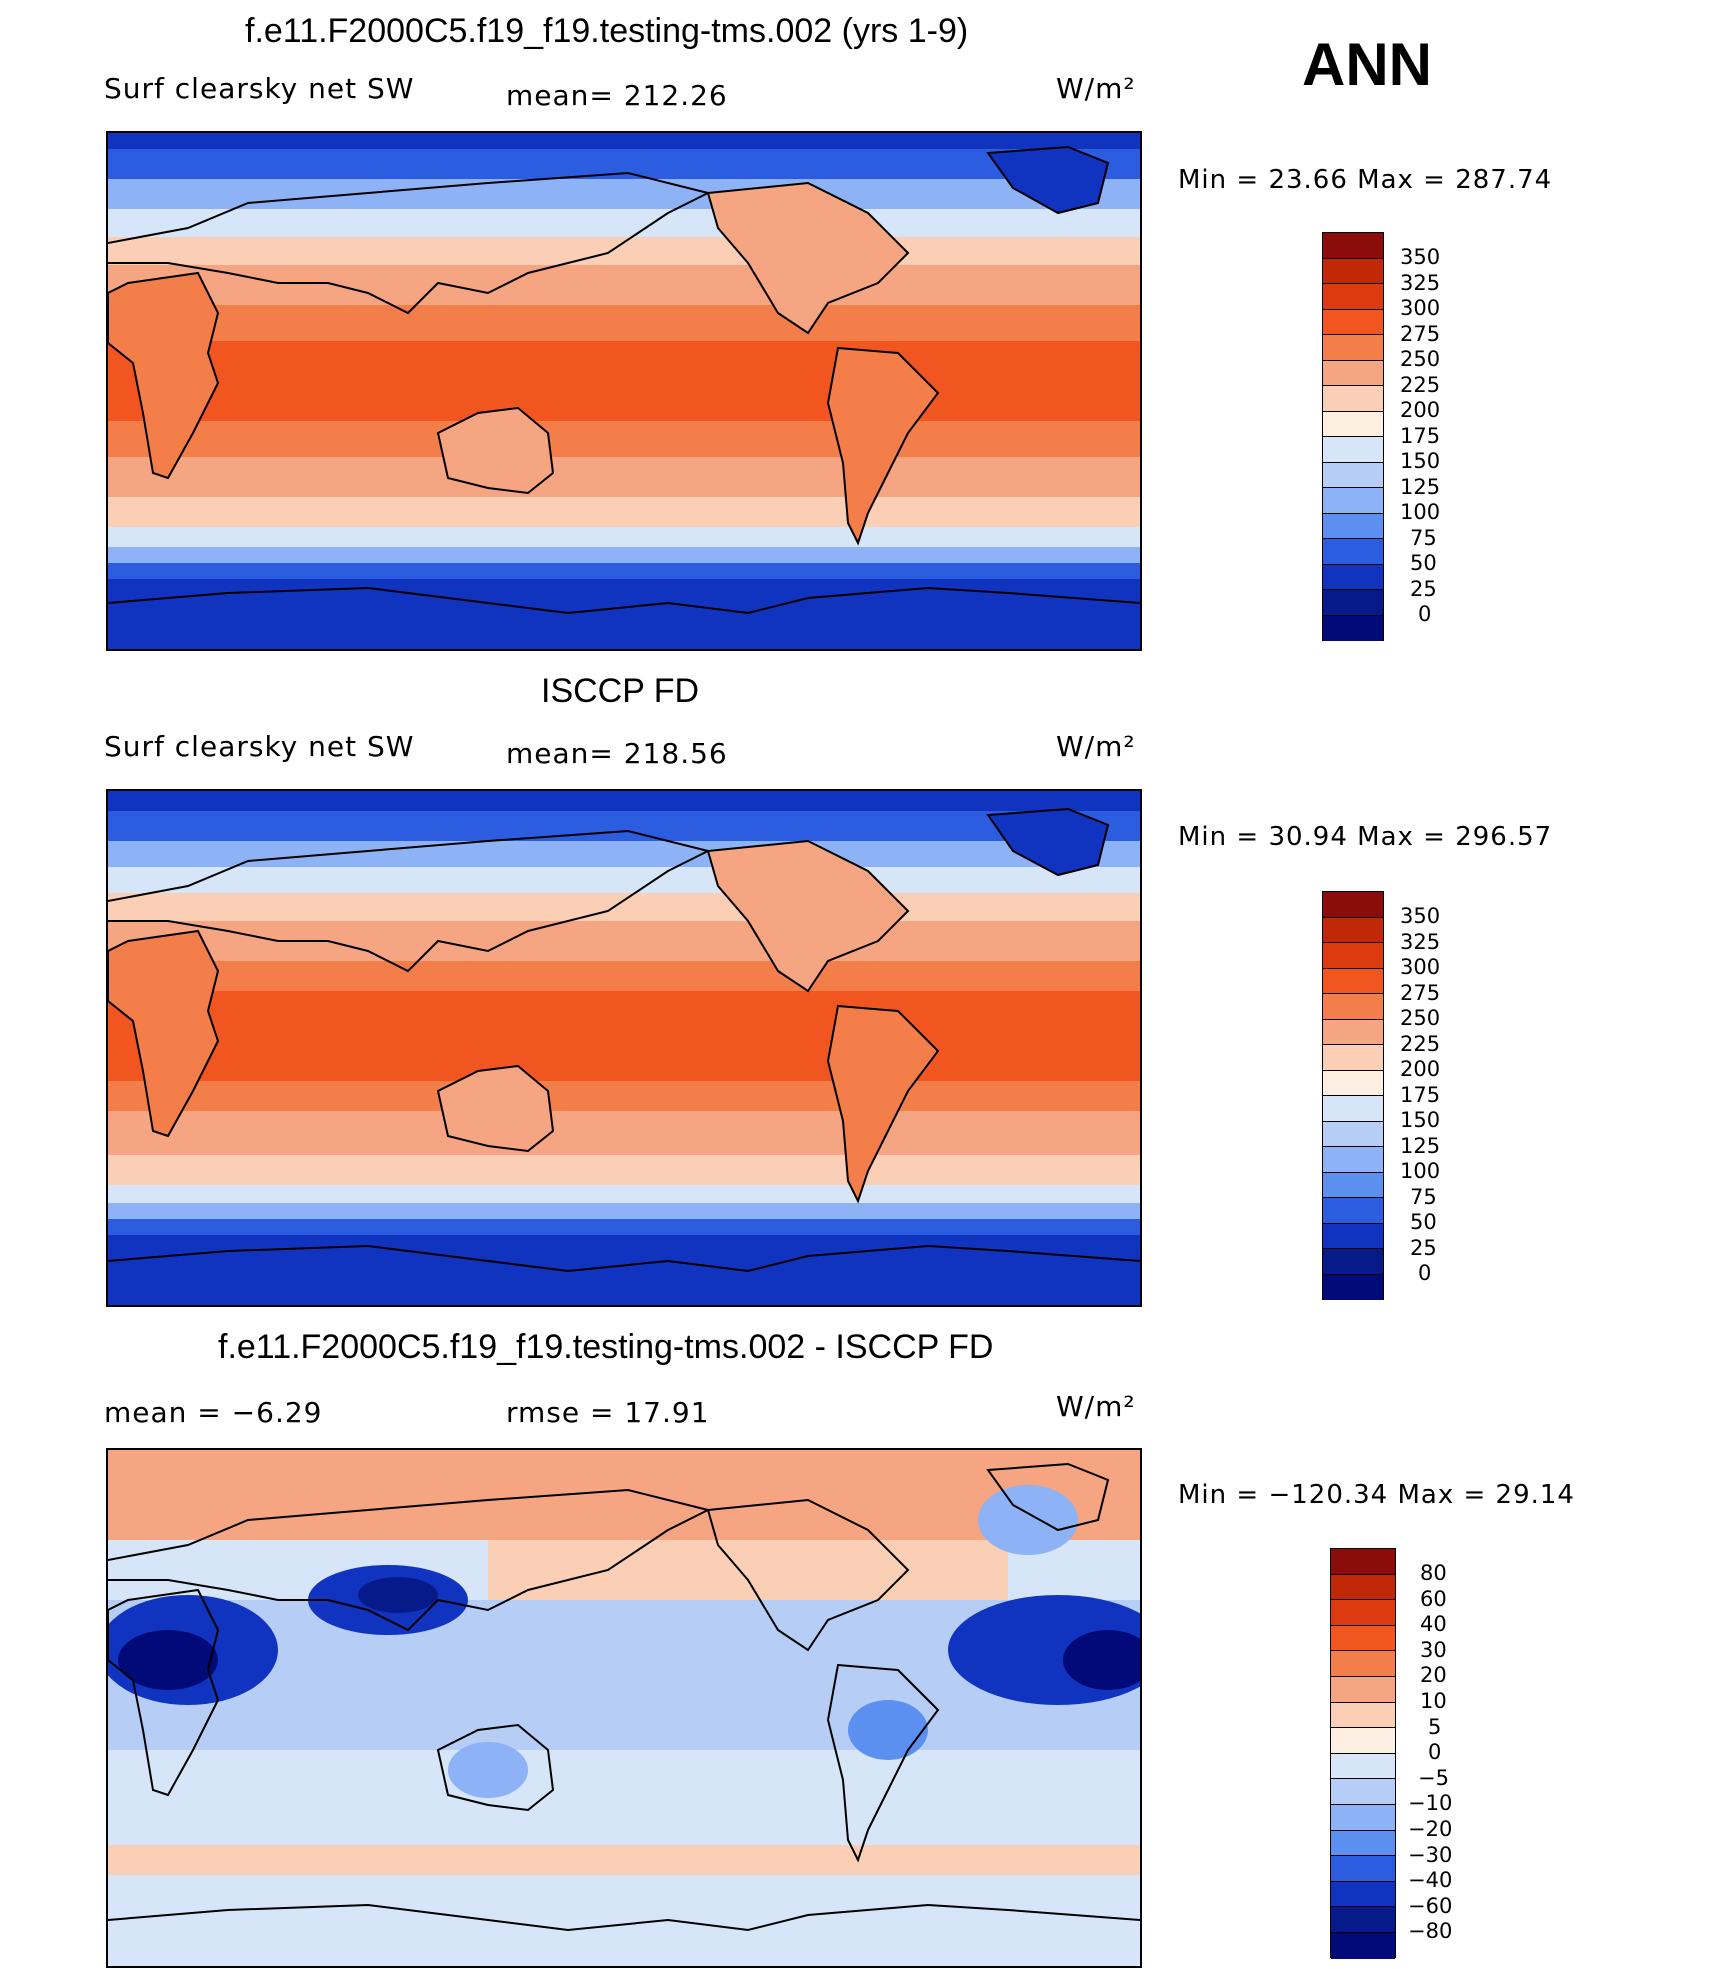 Image resolution: width=1710 pixels, height=1969 pixels. I want to click on colorbar-label: 175, so click(1420, 435).